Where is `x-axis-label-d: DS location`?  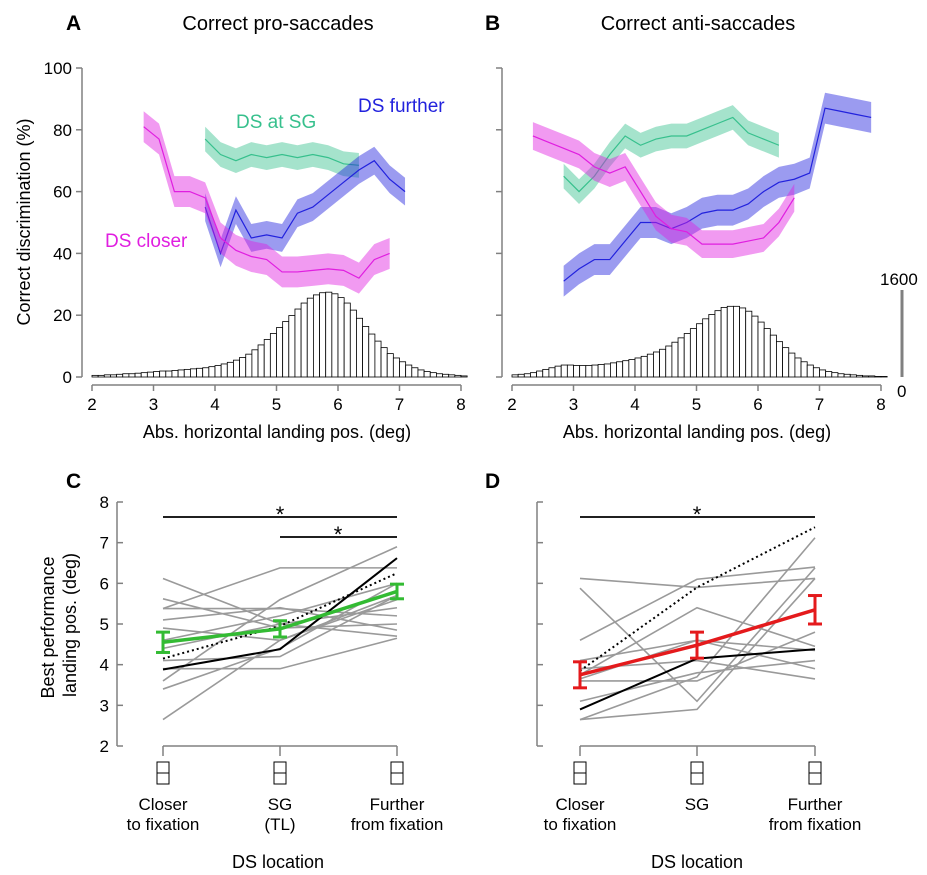
x-axis-label-d: DS location is located at coordinates (697, 862).